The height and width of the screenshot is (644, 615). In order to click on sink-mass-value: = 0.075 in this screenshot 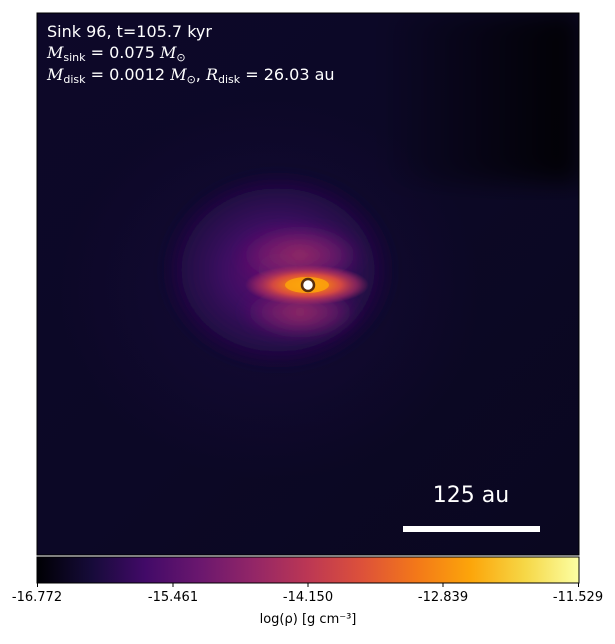, I will do `click(122, 52)`.